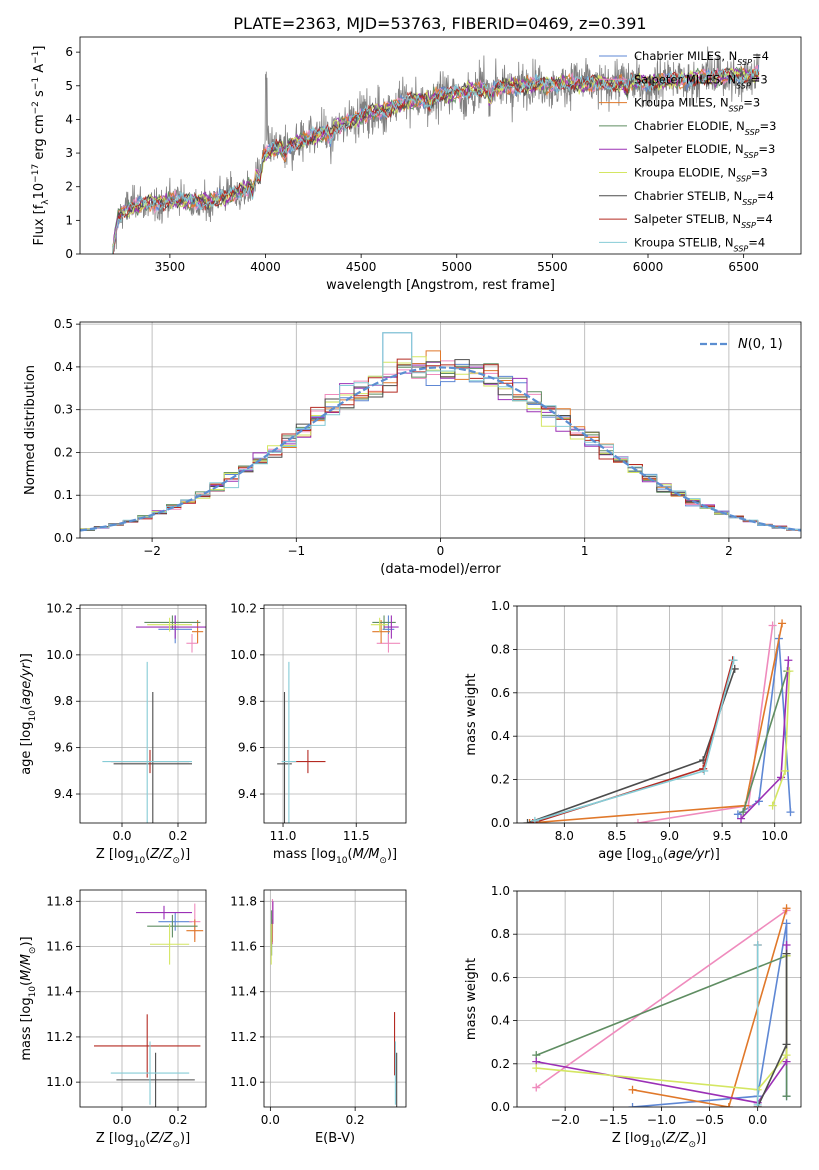 This screenshot has height=1170, width=819. Describe the element at coordinates (243, 947) in the screenshot. I see `y-tick-label: 11.6` at that location.